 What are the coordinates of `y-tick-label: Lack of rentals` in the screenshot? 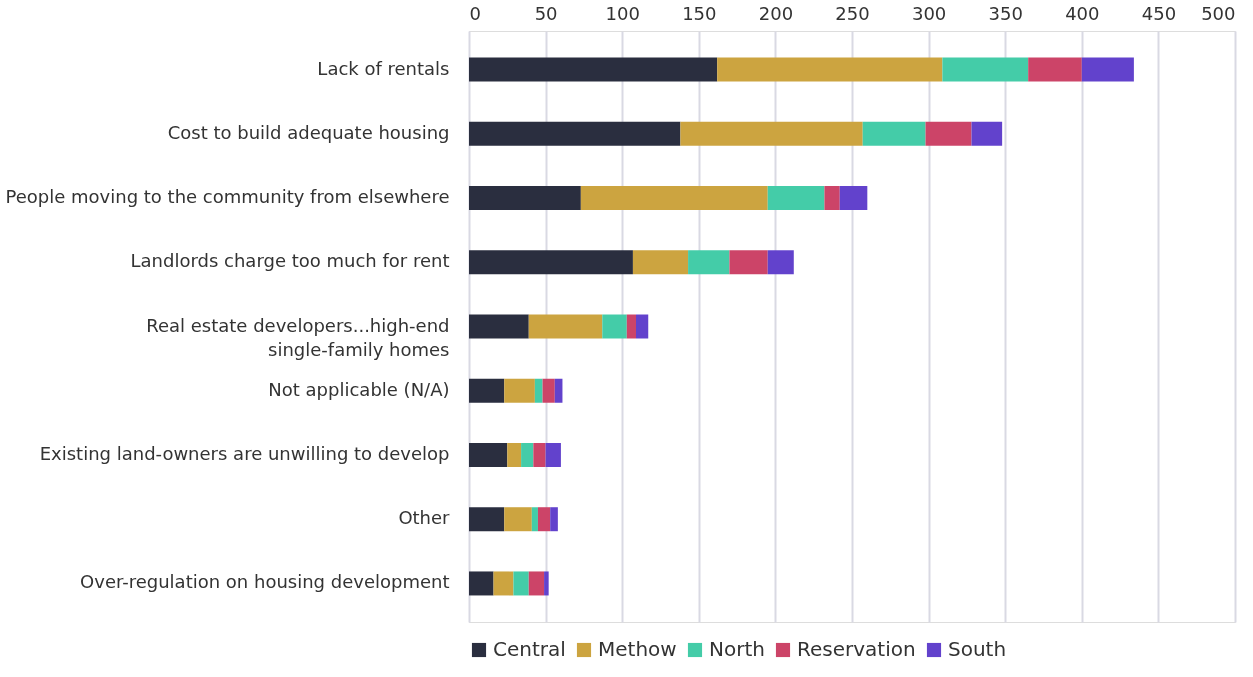 It's located at (383, 68).